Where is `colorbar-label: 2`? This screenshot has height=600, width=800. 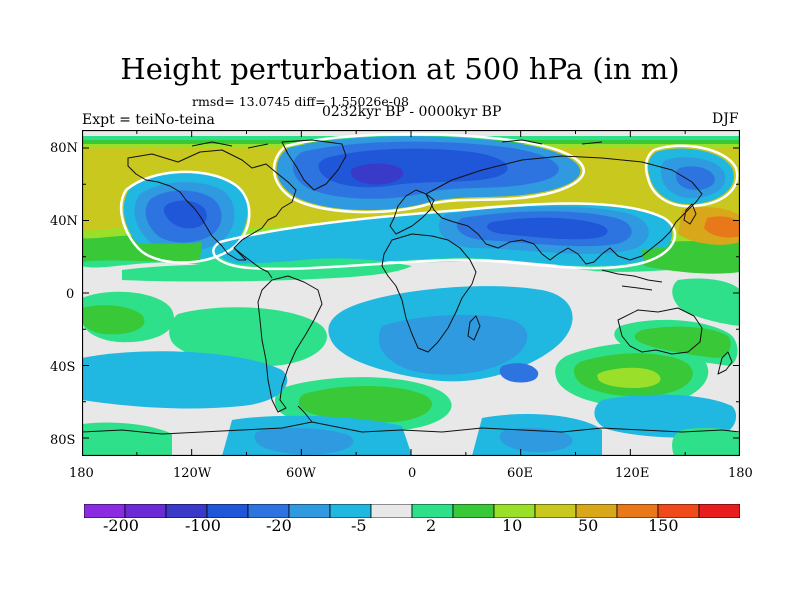 colorbar-label: 2 is located at coordinates (431, 525).